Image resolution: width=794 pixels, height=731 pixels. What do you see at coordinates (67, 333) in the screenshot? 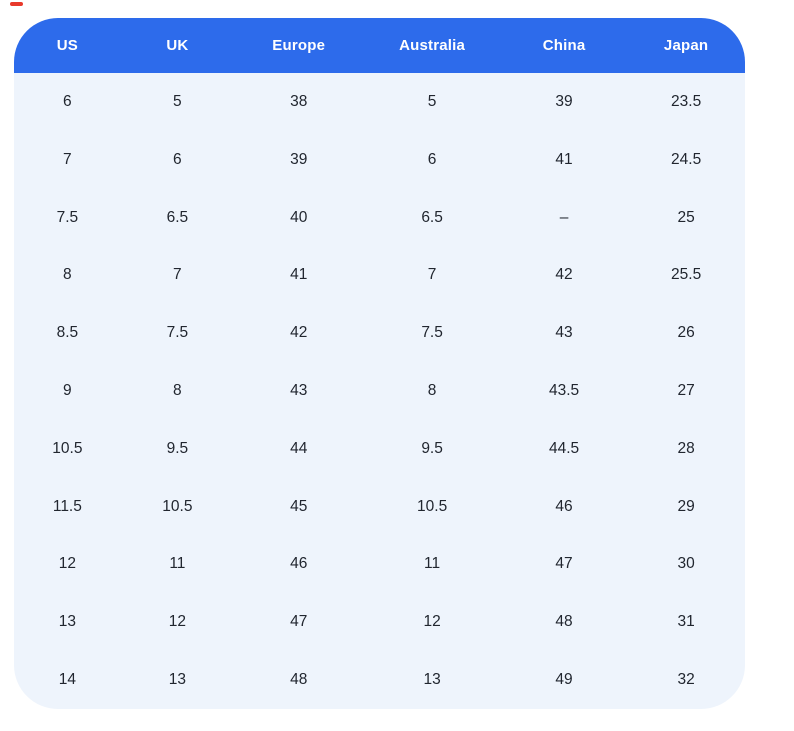
I see `table-cell: 8.5` at bounding box center [67, 333].